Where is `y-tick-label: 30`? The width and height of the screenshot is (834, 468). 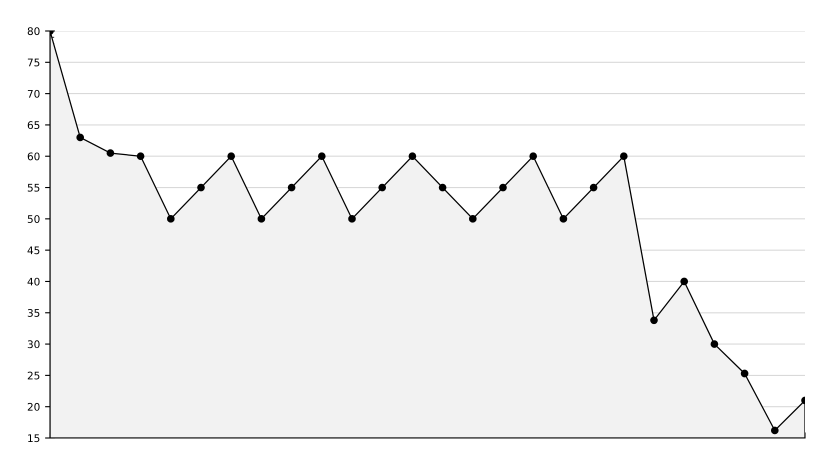 y-tick-label: 30 is located at coordinates (34, 344).